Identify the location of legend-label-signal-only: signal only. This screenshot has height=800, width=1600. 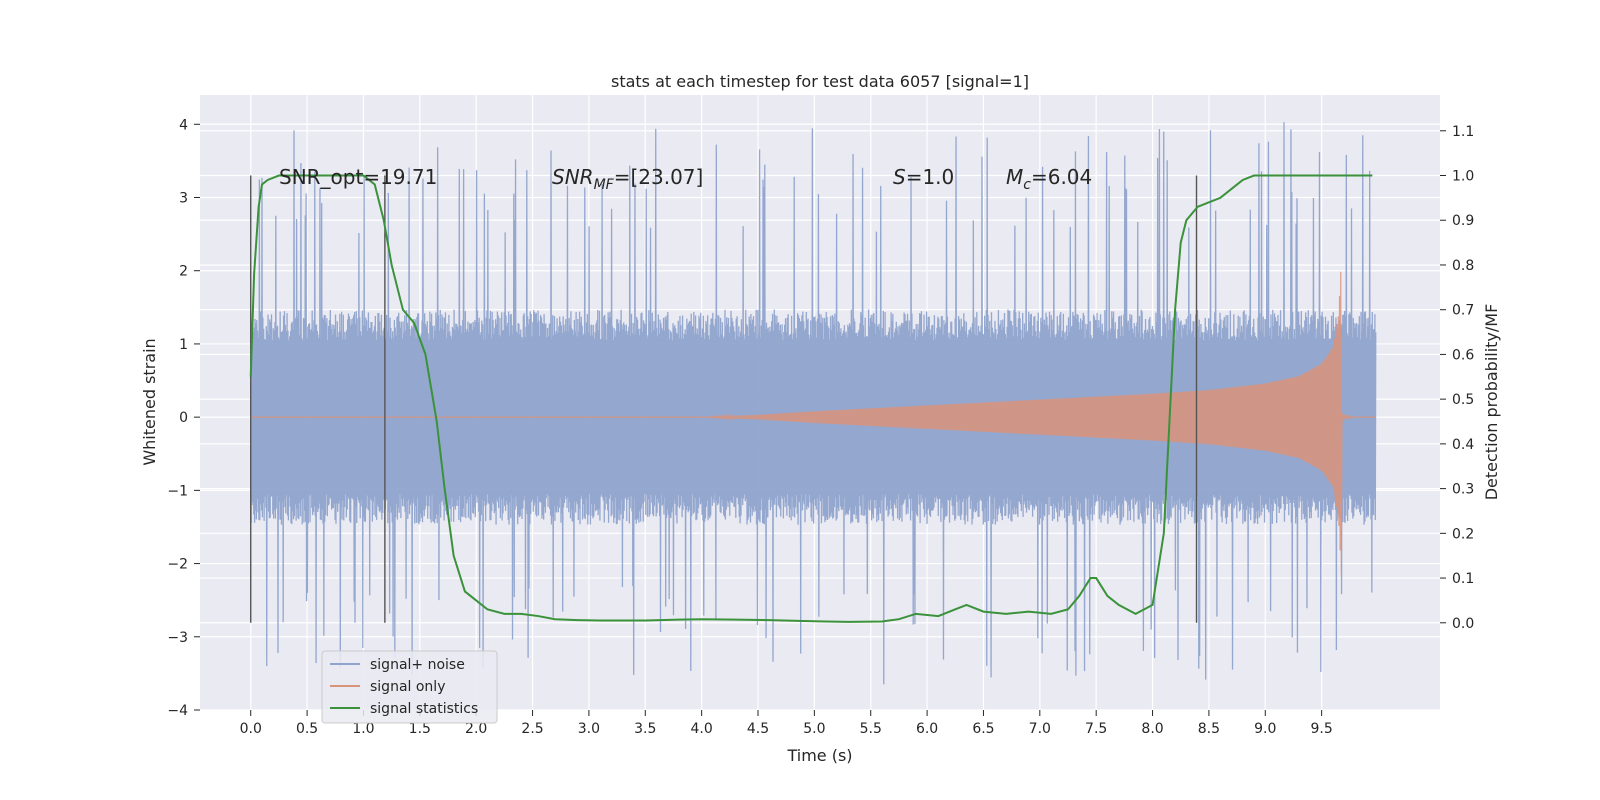
(407, 687).